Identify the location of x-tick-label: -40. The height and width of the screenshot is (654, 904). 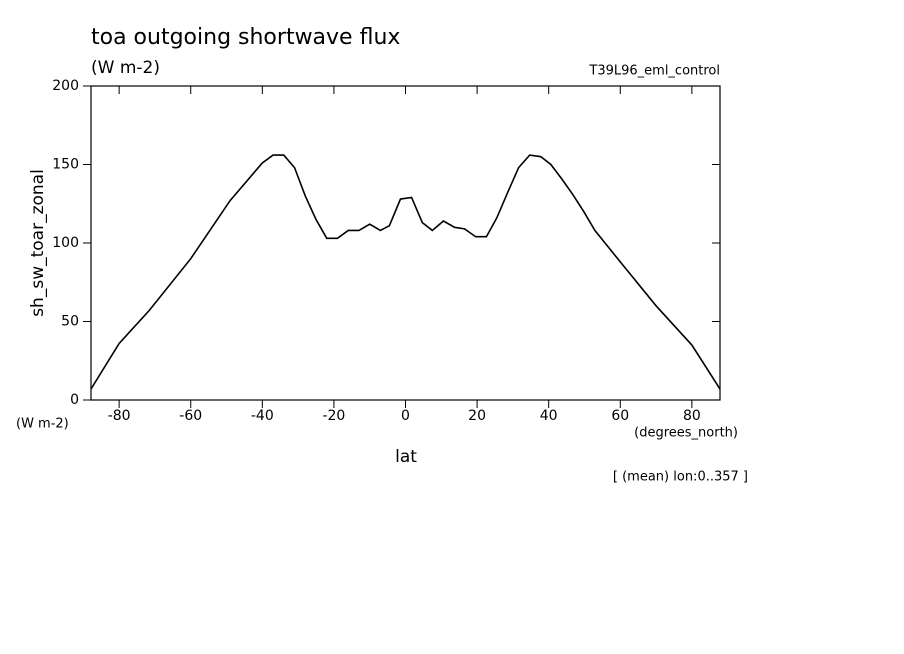
(262, 416).